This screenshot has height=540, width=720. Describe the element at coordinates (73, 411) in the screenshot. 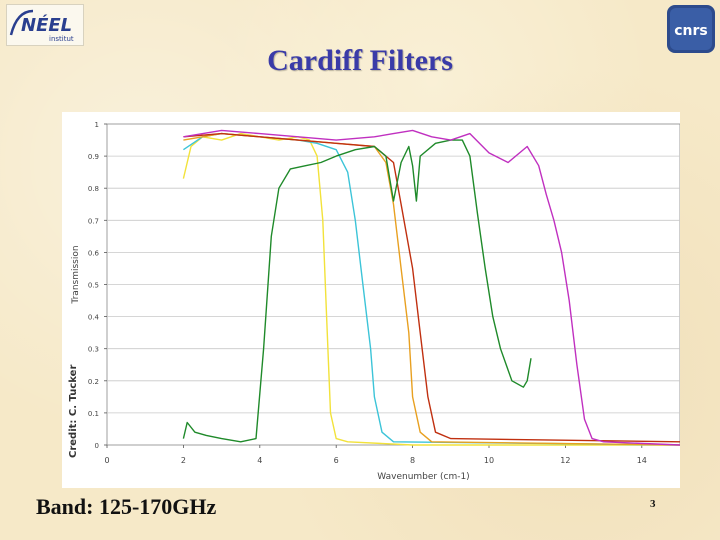

I see `credit-text: Credit: C. Tucker` at that location.